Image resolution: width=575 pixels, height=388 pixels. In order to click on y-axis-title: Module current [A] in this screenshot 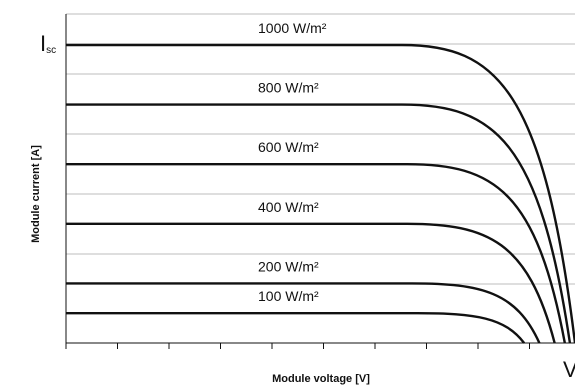, I will do `click(36, 194)`.